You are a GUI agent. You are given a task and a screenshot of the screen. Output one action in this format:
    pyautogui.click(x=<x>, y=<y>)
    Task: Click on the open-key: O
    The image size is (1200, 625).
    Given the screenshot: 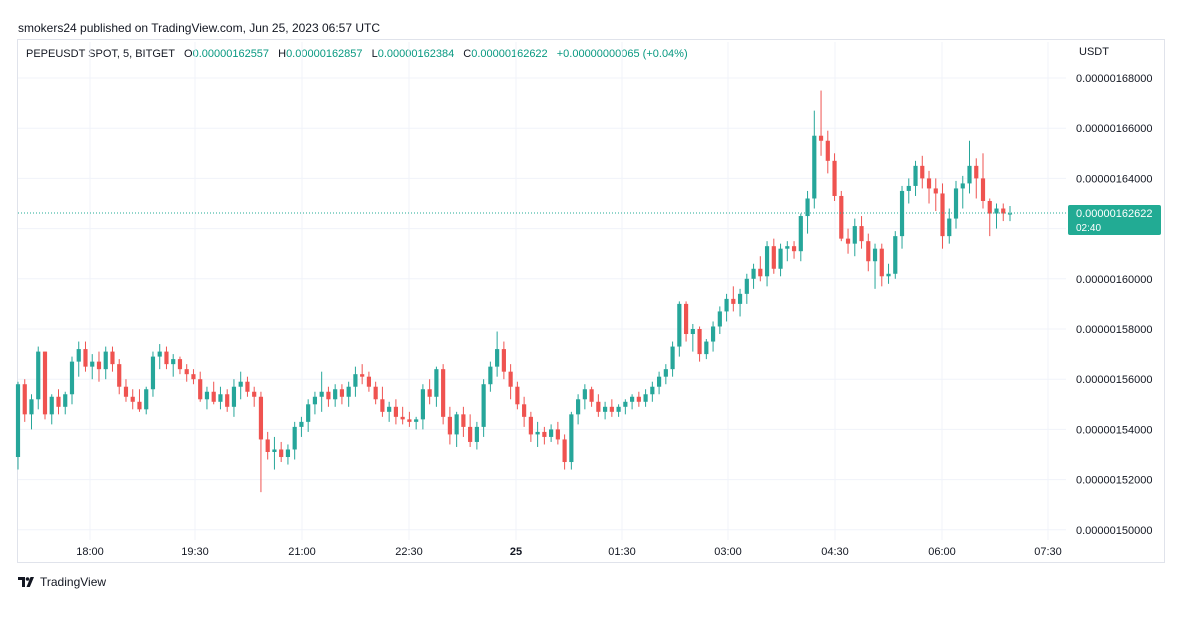 What is the action you would take?
    pyautogui.click(x=188, y=54)
    